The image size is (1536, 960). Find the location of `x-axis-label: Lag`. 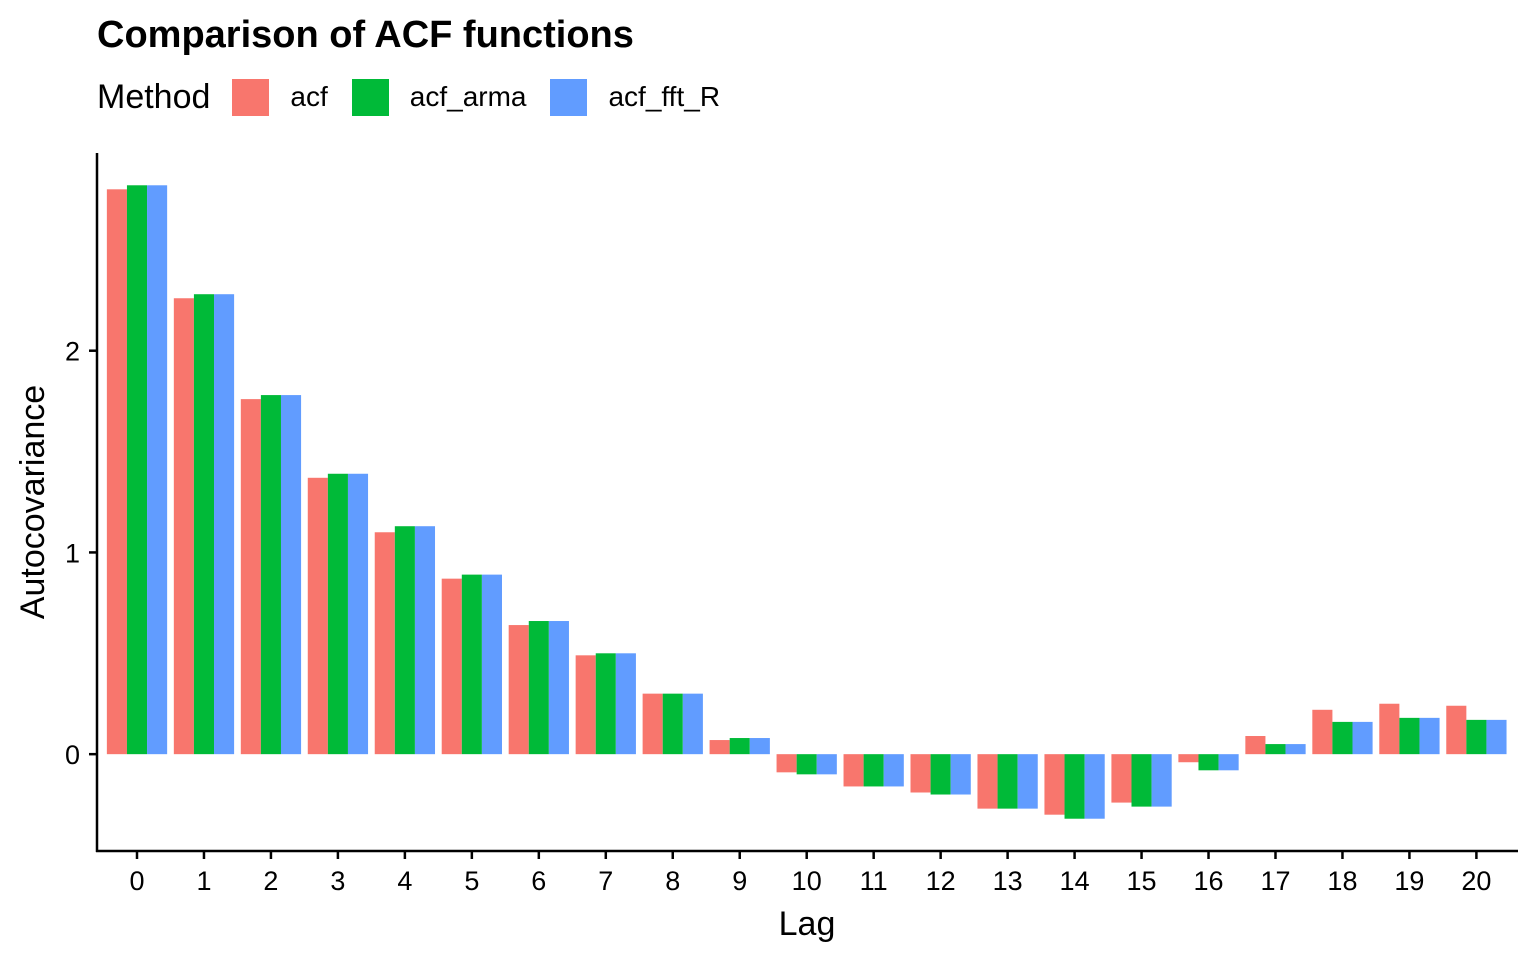

x-axis-label: Lag is located at coordinates (807, 924).